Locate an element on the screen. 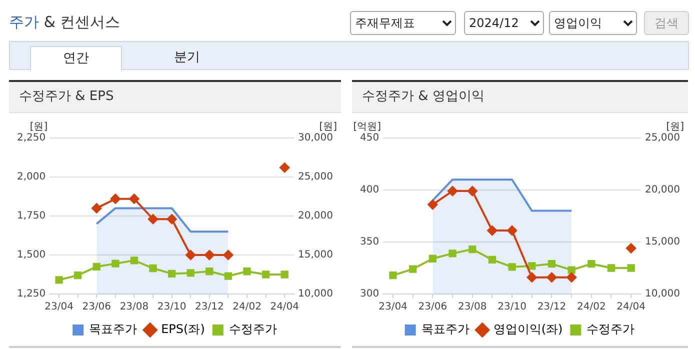 The height and width of the screenshot is (349, 695). text: 영업이익 is located at coordinates (593, 23).